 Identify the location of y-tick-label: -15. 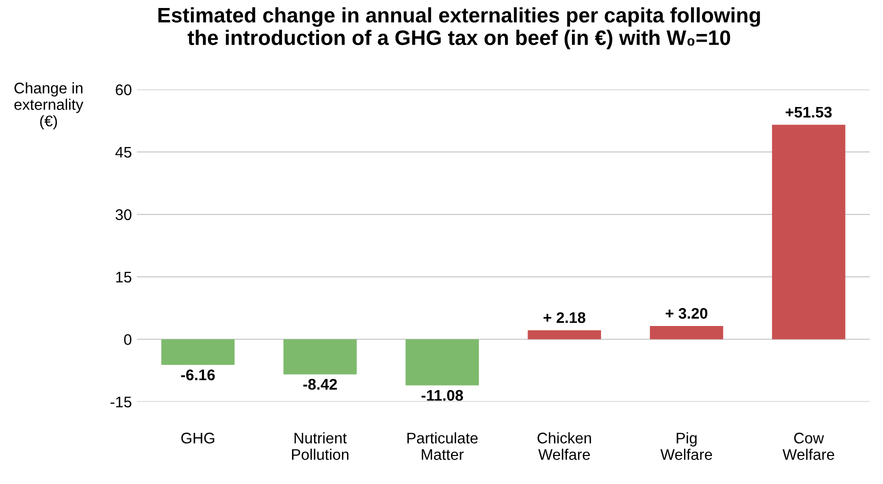
(121, 402).